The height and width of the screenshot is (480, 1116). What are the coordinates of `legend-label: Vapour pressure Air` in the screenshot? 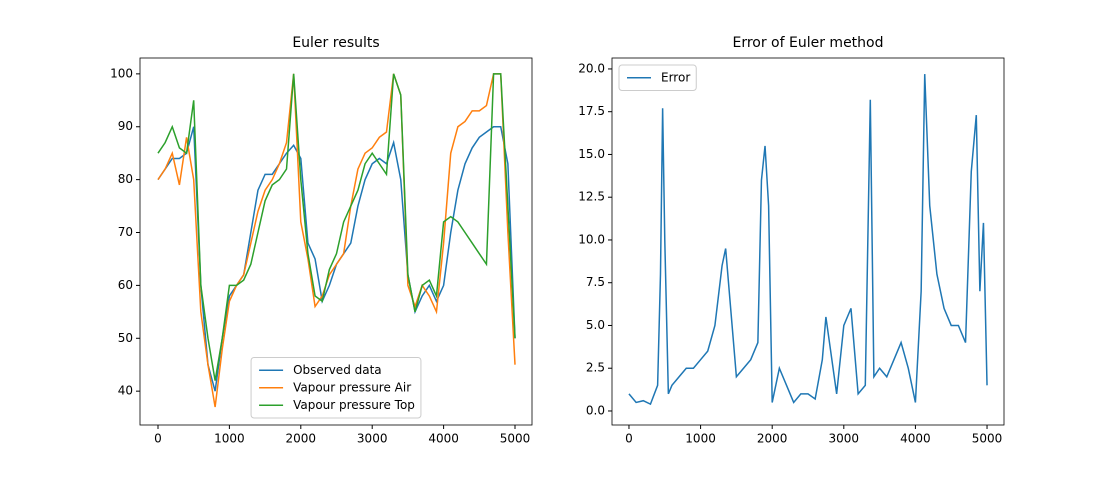 It's located at (352, 387).